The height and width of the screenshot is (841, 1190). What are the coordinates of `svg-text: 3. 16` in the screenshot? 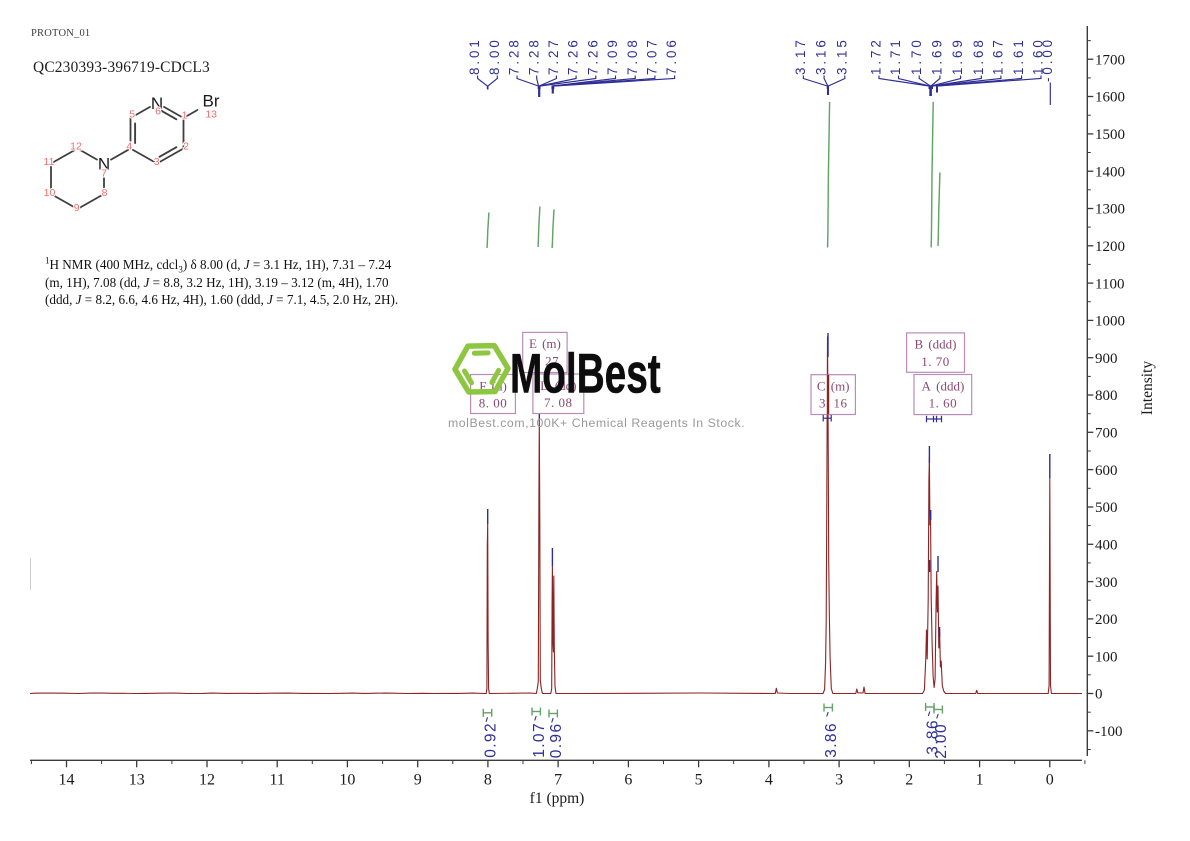 It's located at (833, 403).